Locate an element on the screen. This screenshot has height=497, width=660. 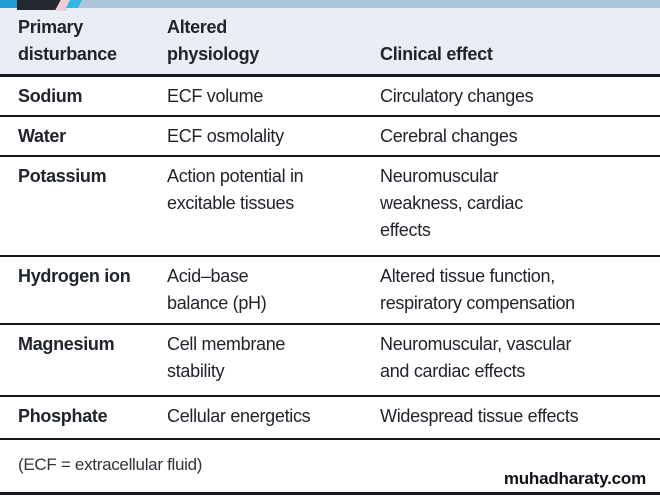
cell-clinical-effect: Neuromuscular weakness, cardiac effects is located at coordinates (451, 203).